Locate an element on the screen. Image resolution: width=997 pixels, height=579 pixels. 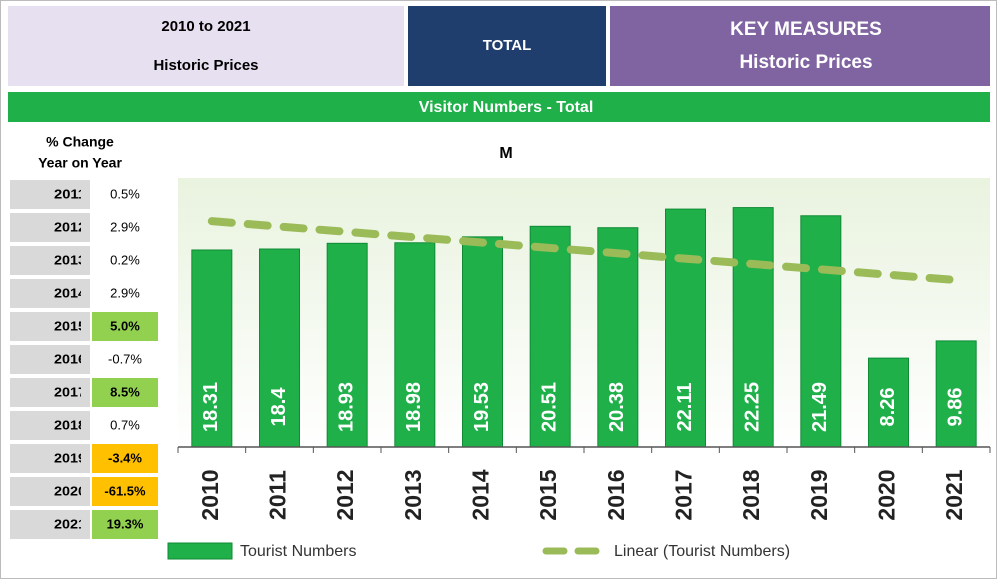
x-tick-label: 2013 is located at coordinates (413, 494).